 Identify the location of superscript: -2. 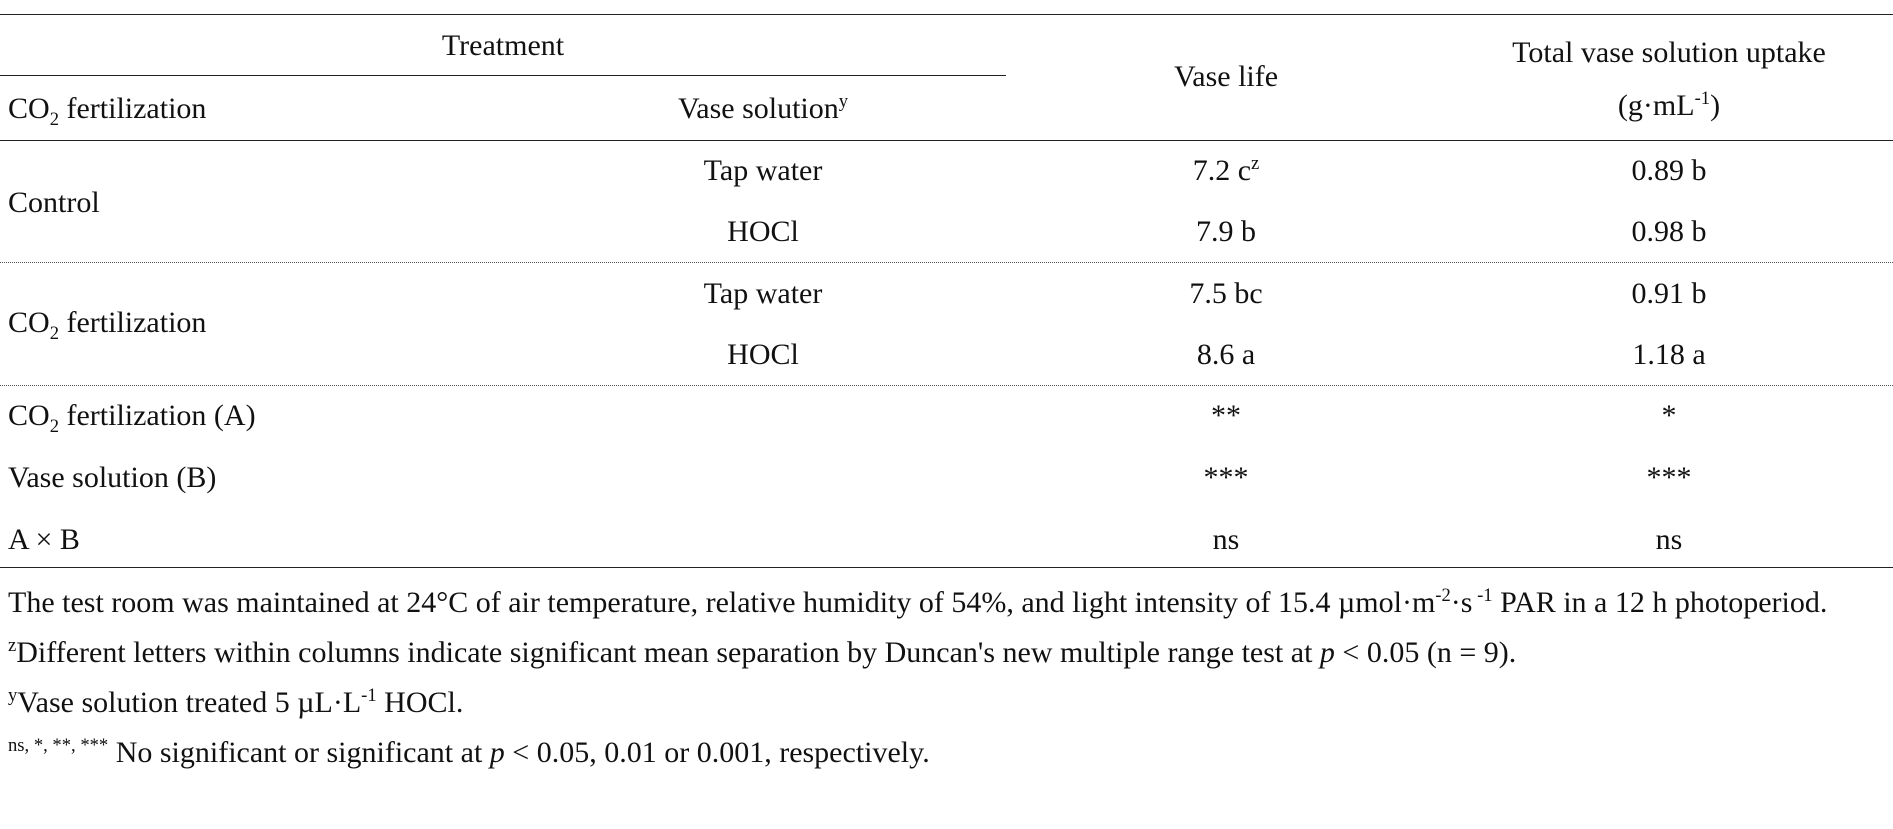
(1443, 595).